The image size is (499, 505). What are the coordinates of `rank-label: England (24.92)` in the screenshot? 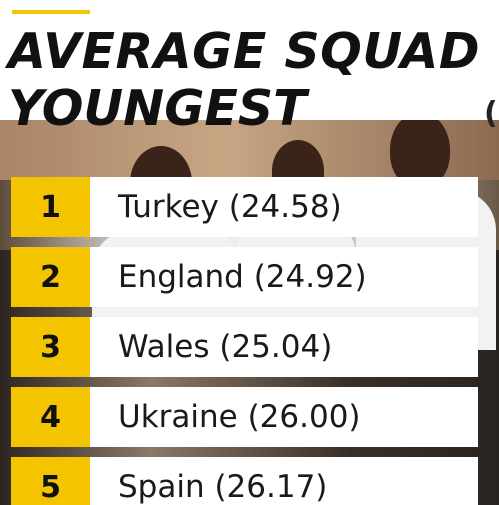 It's located at (284, 277).